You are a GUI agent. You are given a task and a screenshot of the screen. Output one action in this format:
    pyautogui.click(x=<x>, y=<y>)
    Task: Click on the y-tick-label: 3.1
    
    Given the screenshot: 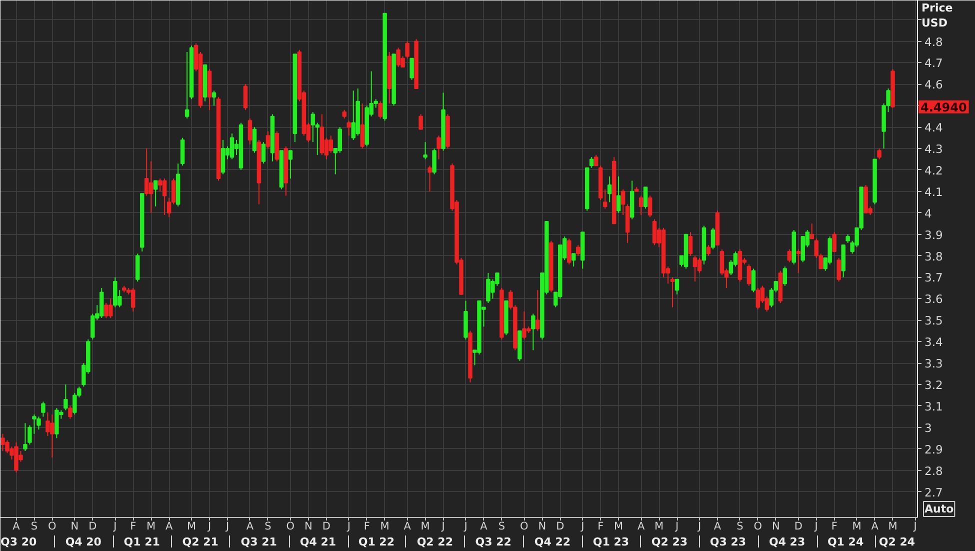 What is the action you would take?
    pyautogui.click(x=933, y=406)
    